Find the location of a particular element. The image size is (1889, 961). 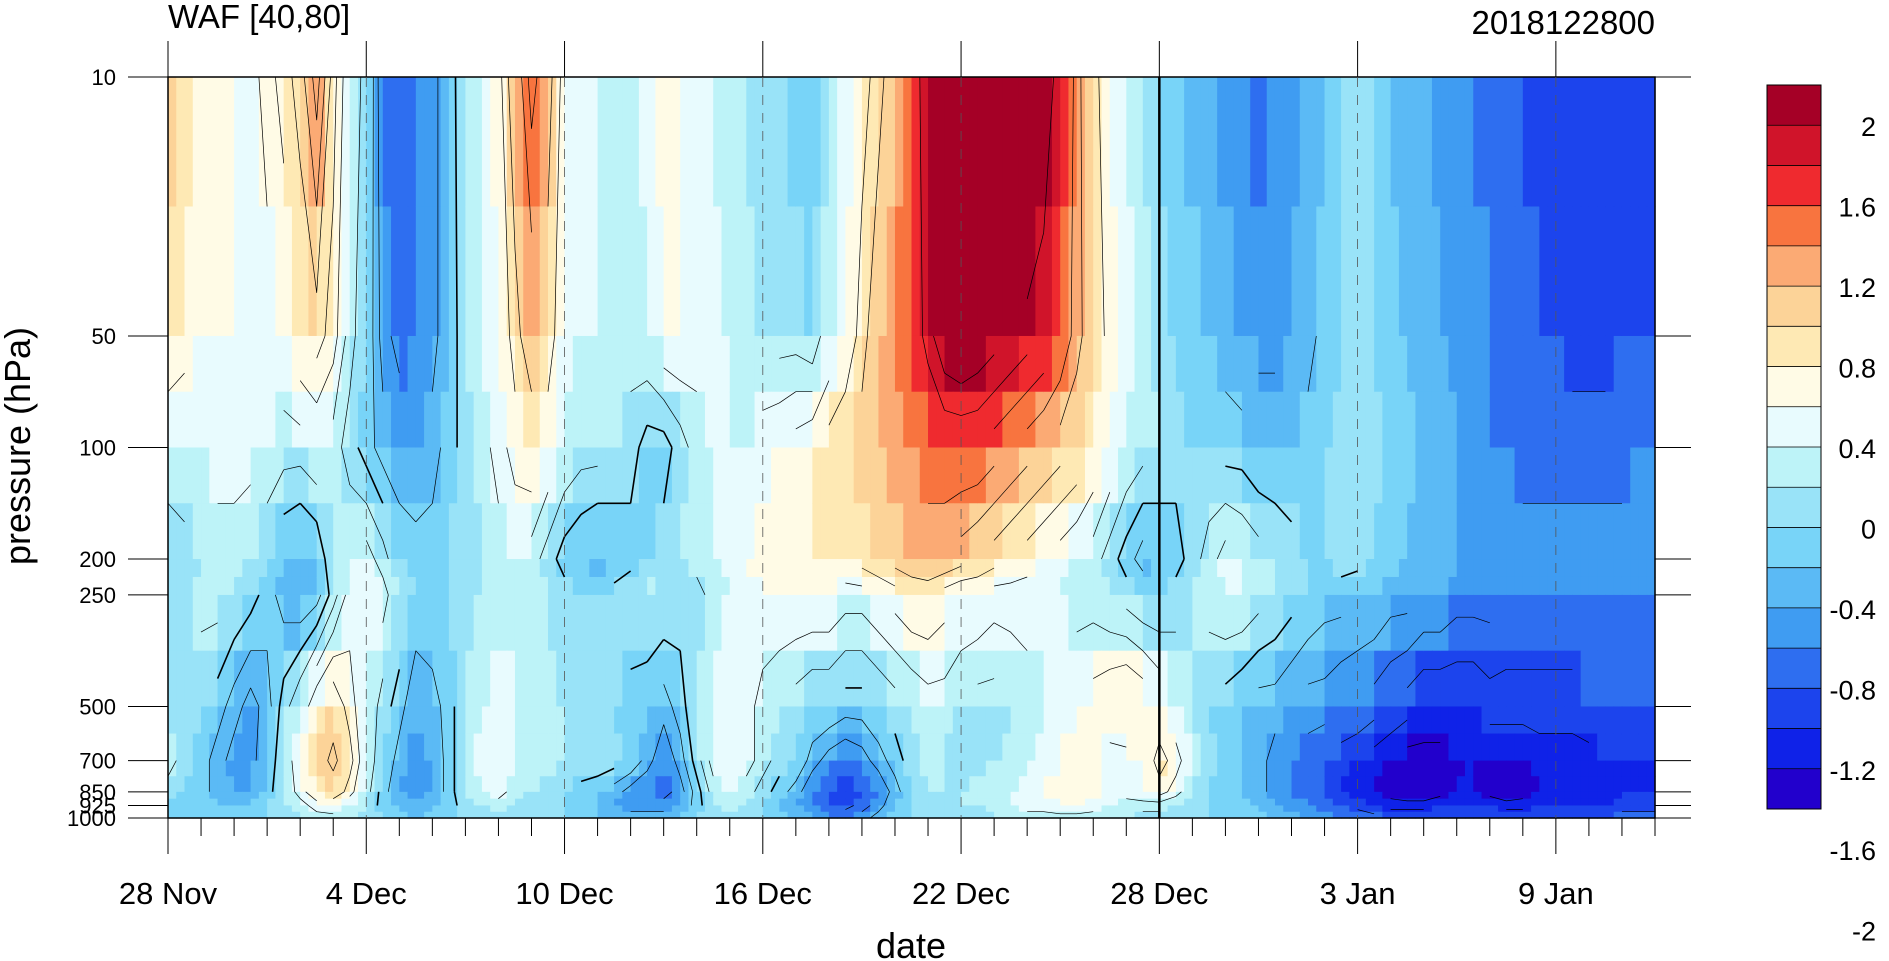

colorbar-label: 1.6 is located at coordinates (1857, 208).